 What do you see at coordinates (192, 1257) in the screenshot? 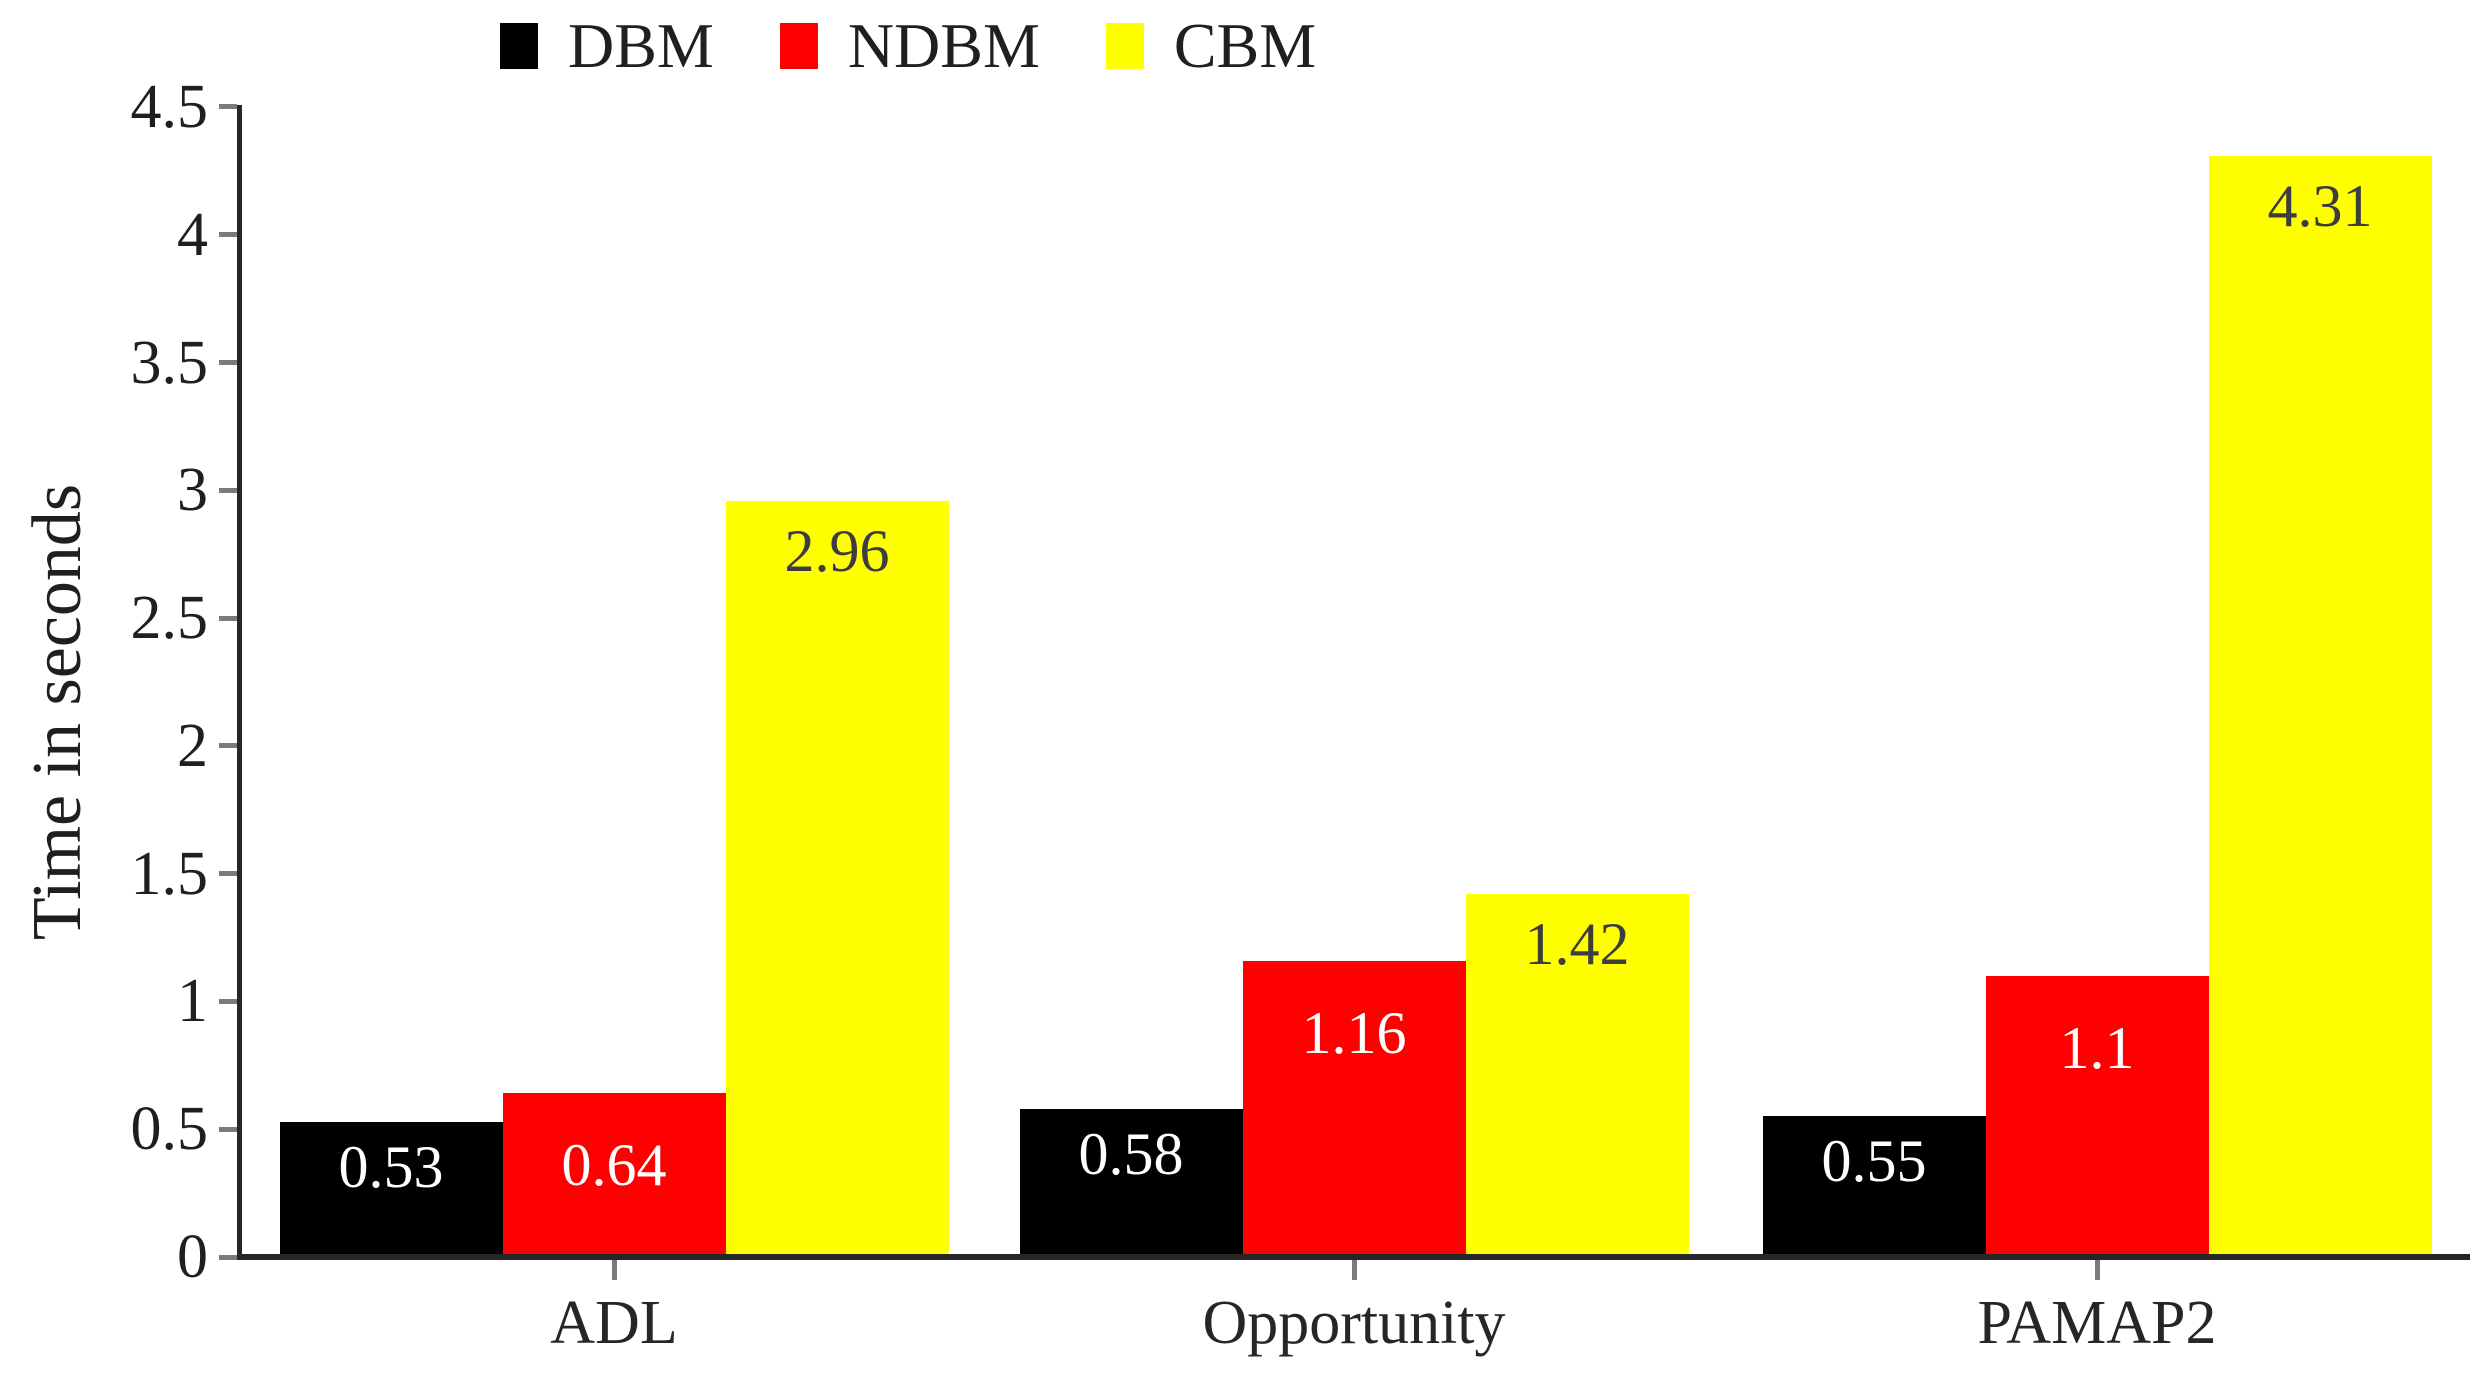
I see `y-tick-label: 0` at bounding box center [192, 1257].